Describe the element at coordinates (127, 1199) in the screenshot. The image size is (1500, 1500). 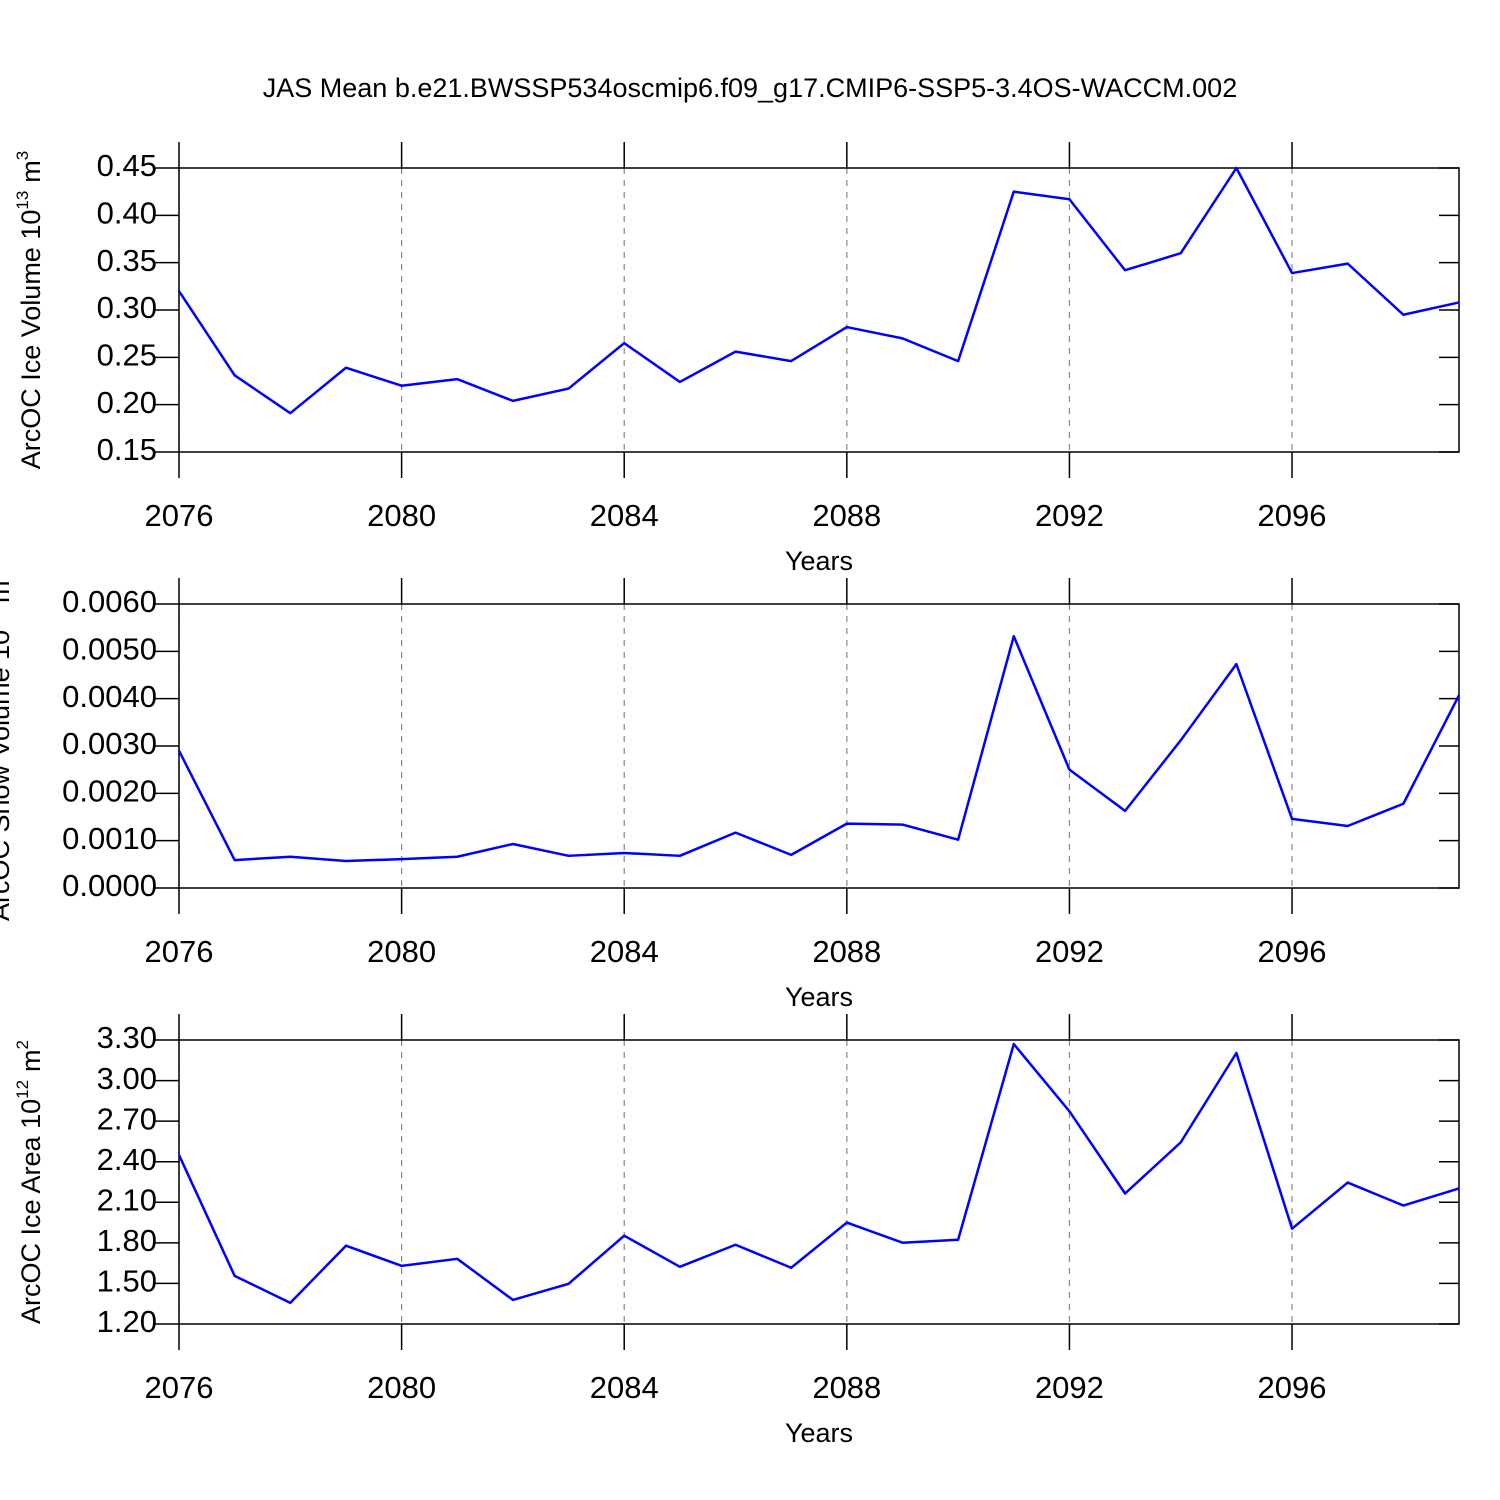
I see `y-tick-label: 2.10` at that location.